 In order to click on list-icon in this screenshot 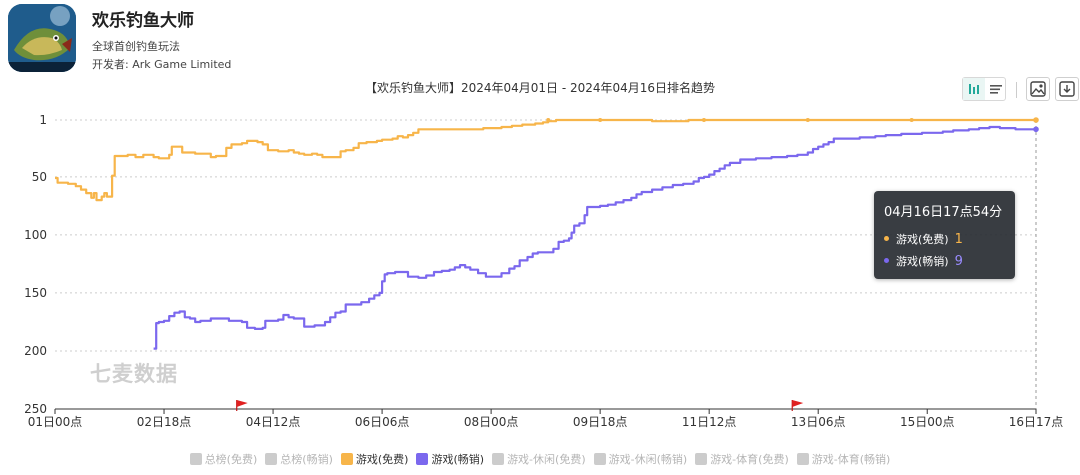, I will do `click(996, 89)`.